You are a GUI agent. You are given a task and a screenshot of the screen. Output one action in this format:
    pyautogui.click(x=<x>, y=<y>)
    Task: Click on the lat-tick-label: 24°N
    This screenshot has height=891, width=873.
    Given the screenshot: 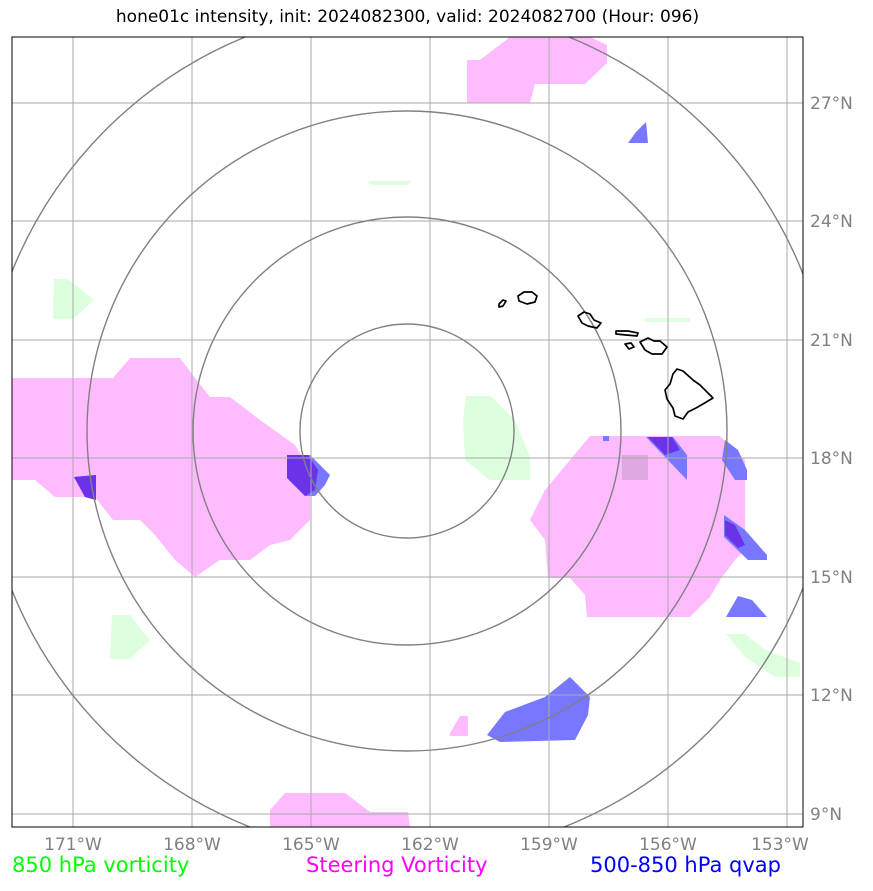 What is the action you would take?
    pyautogui.click(x=831, y=222)
    